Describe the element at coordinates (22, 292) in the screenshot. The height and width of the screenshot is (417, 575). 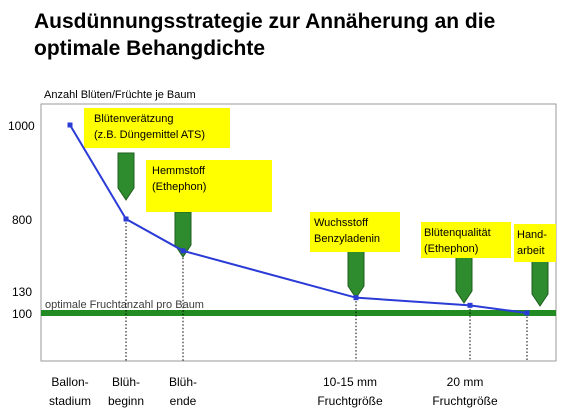
I see `y-tick-label: 130` at that location.